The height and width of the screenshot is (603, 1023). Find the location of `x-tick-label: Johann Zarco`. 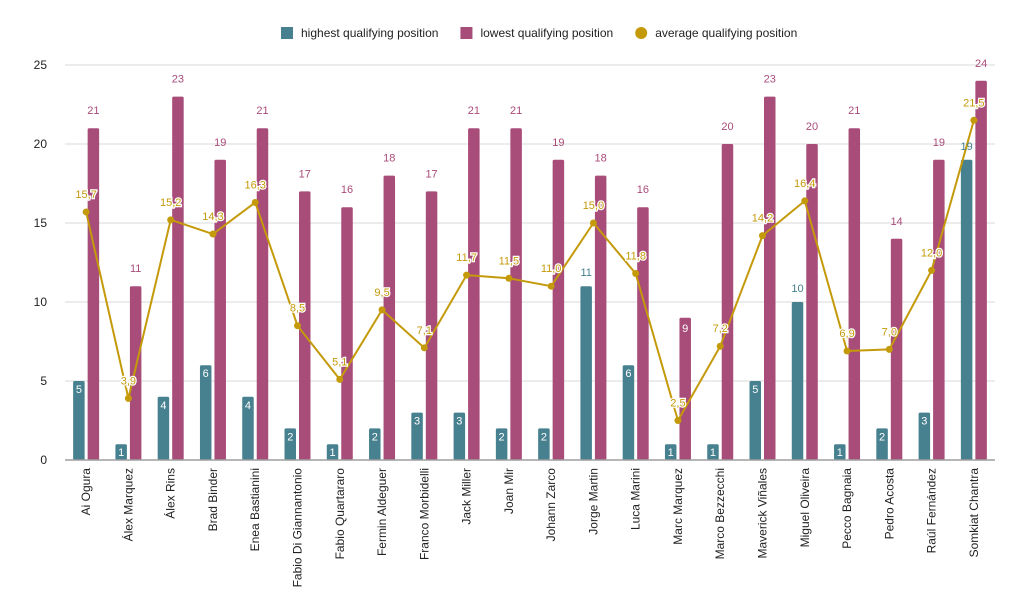

x-tick-label: Johann Zarco is located at coordinates (551, 505).